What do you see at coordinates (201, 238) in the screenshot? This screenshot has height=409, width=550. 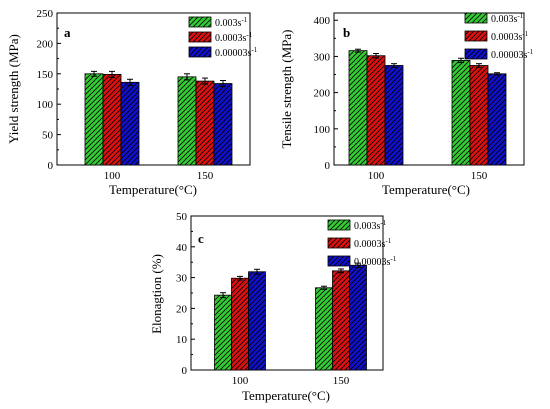 I see `panel-c-letter: c` at bounding box center [201, 238].